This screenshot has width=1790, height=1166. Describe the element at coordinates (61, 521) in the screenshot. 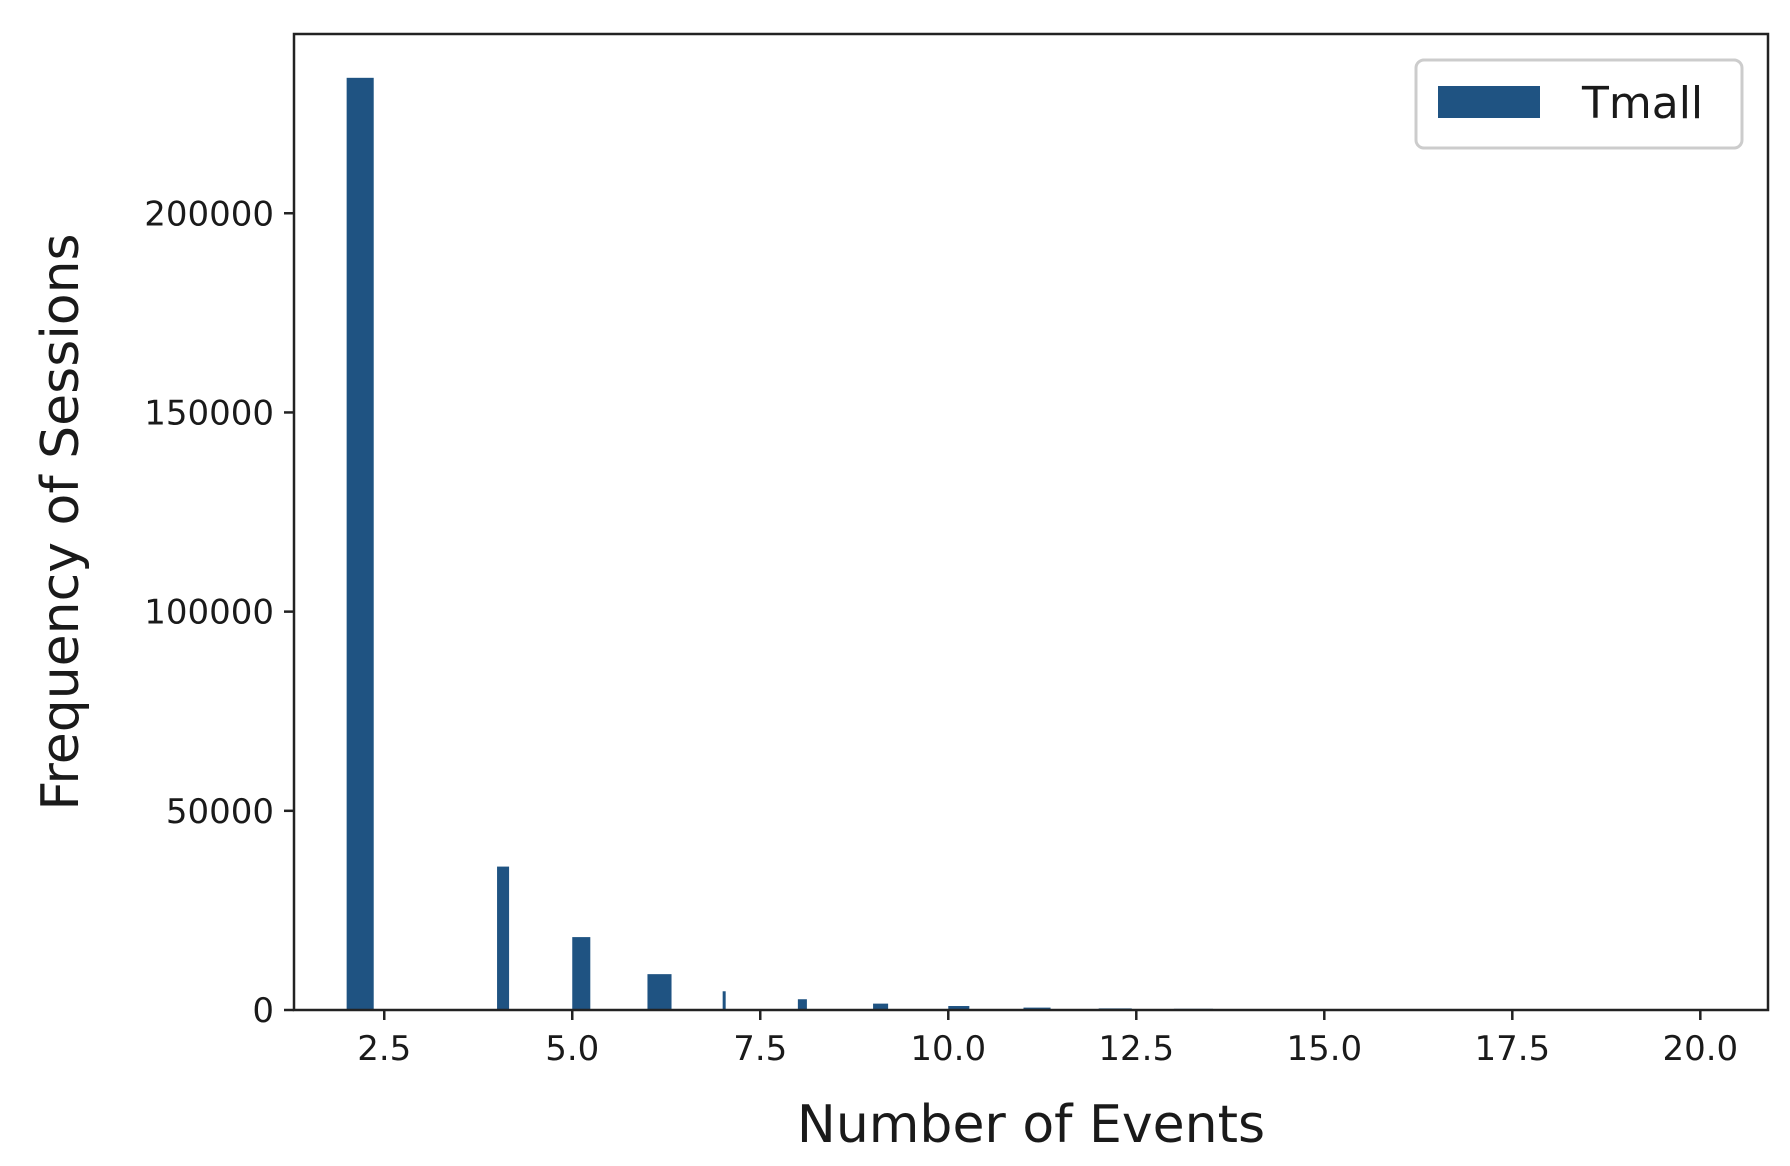

I see `y-axis-label: Frequency of Sessions` at that location.